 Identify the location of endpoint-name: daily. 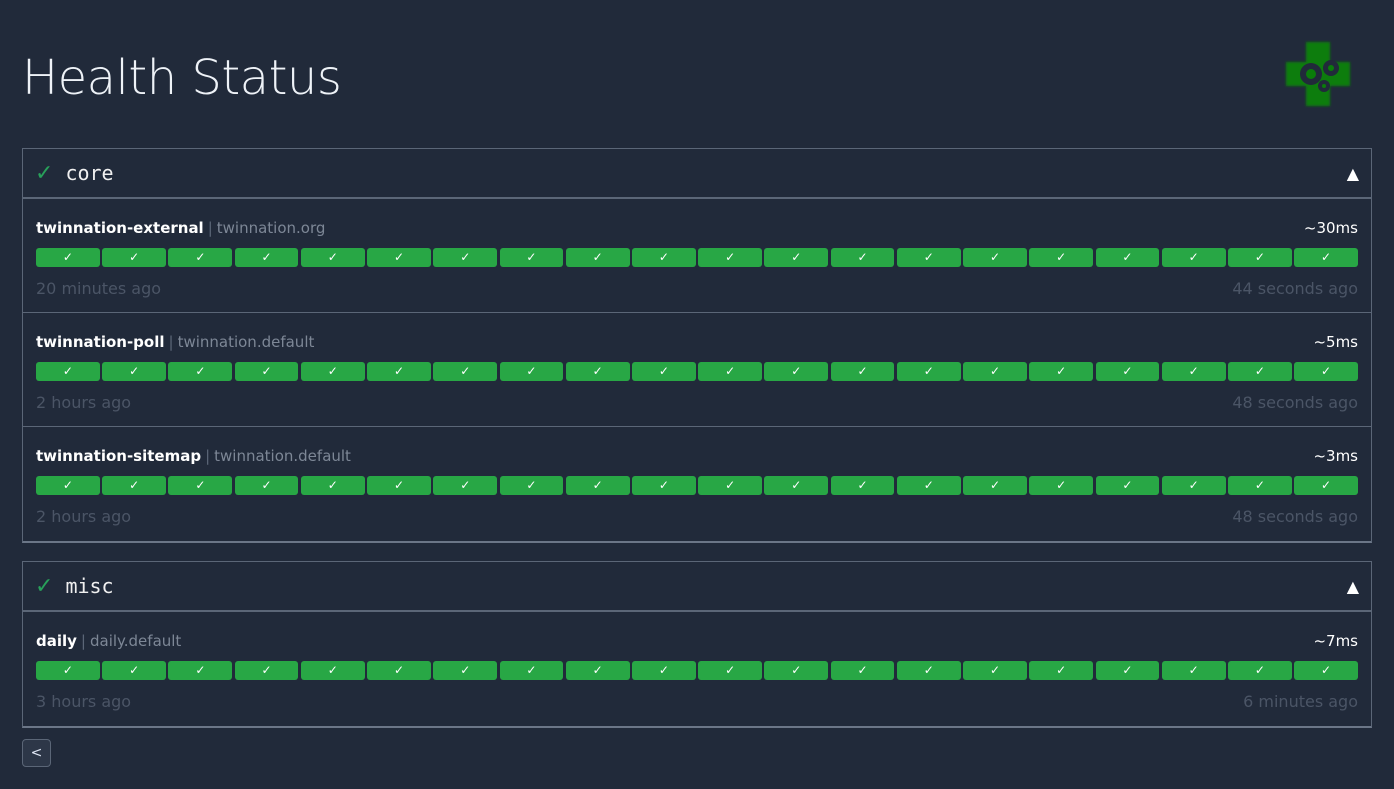
(56, 641).